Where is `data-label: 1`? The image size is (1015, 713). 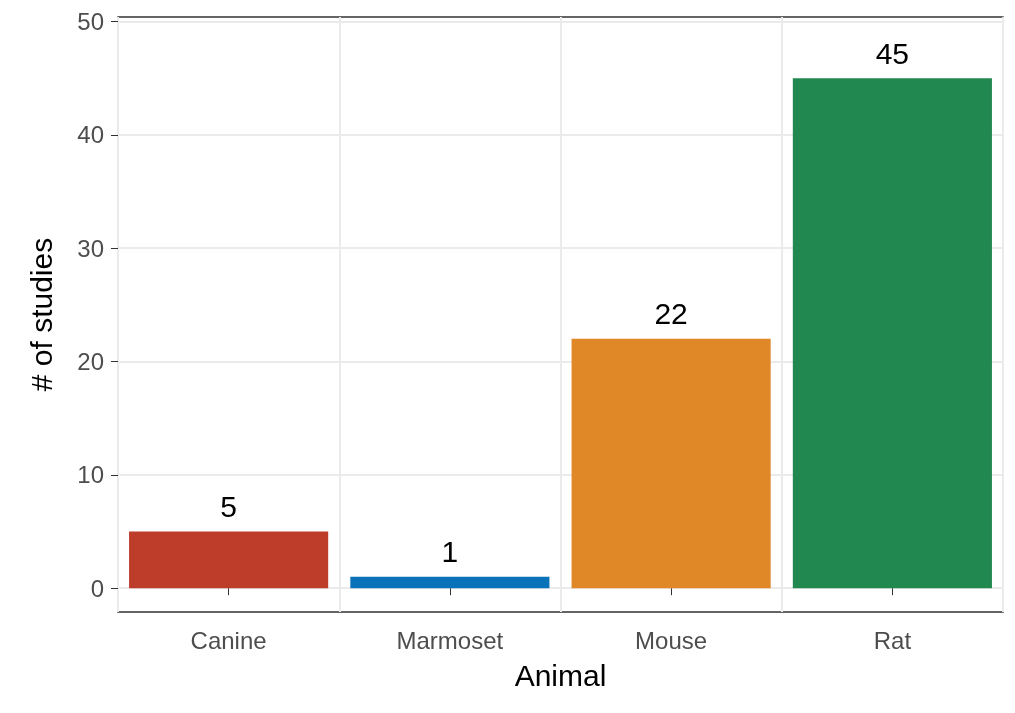 data-label: 1 is located at coordinates (450, 552).